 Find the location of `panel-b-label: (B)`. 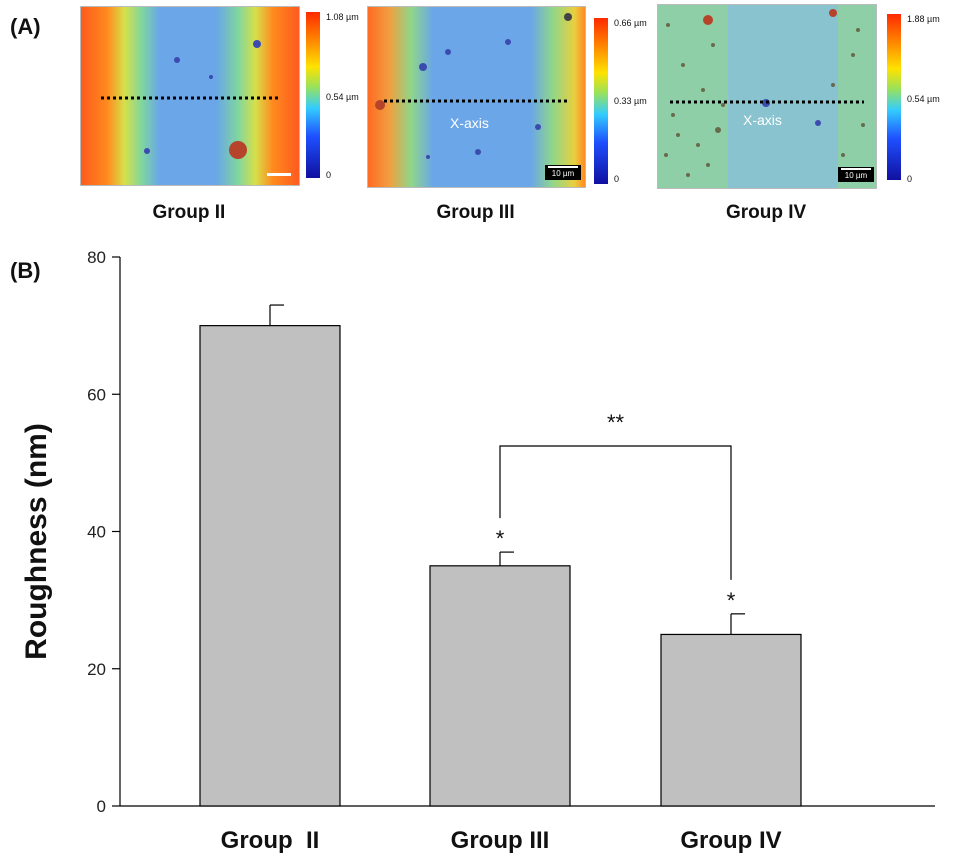

panel-b-label: (B) is located at coordinates (25, 270).